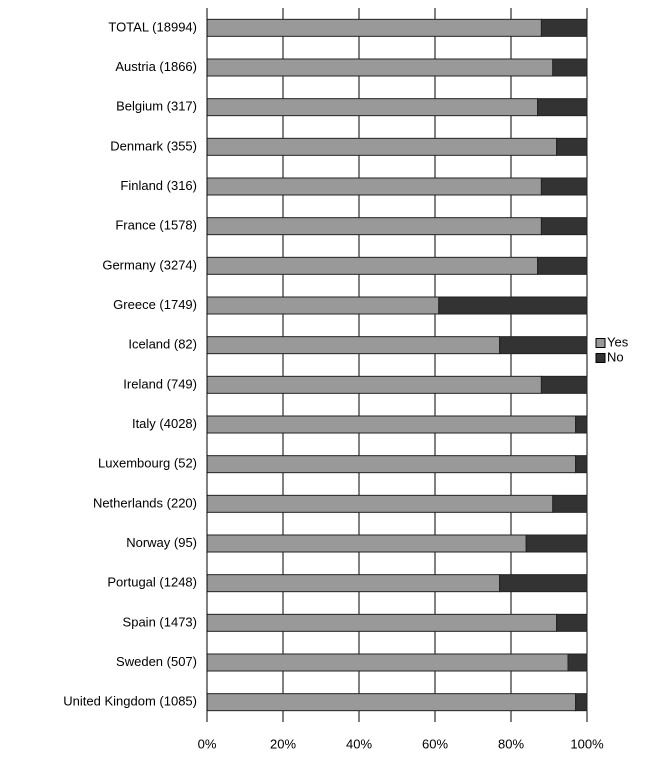  Describe the element at coordinates (162, 344) in the screenshot. I see `y-tick-label: Iceland (82)` at that location.